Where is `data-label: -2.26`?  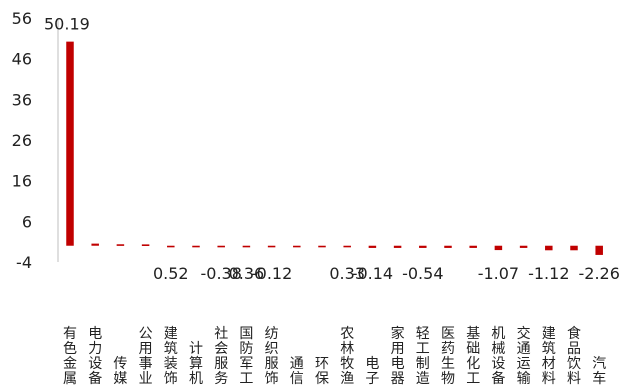
data-label: -2.26 is located at coordinates (598, 273).